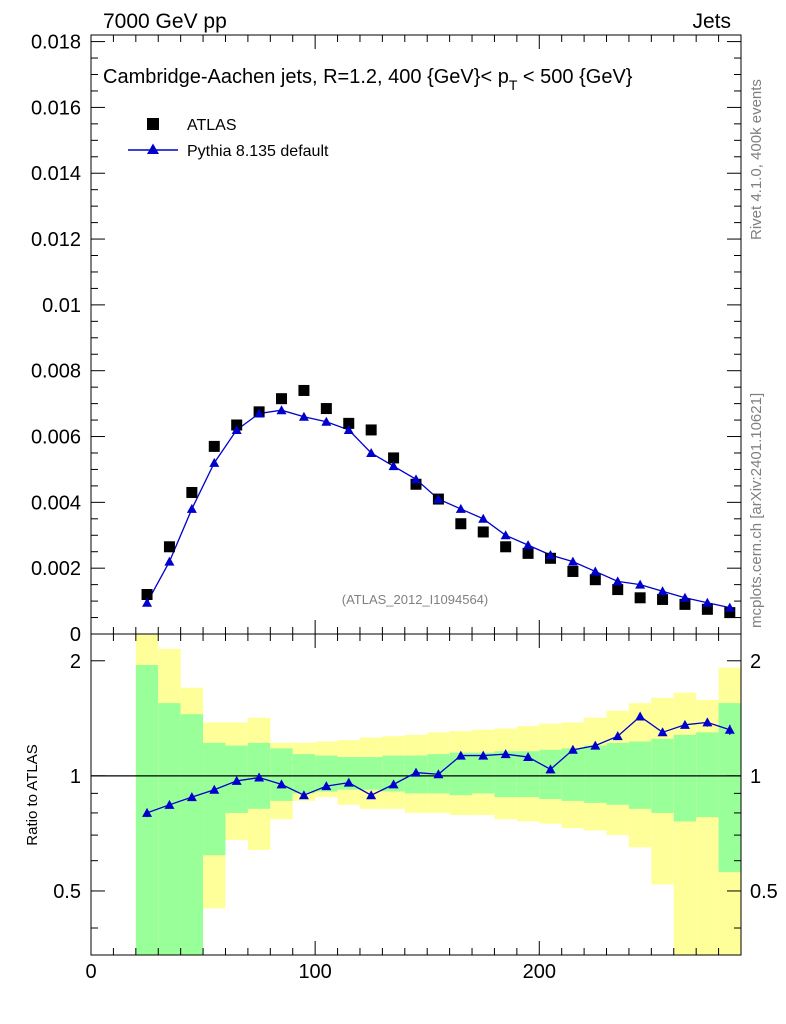  I want to click on ratio-ytick-label-right: 2, so click(755, 662).